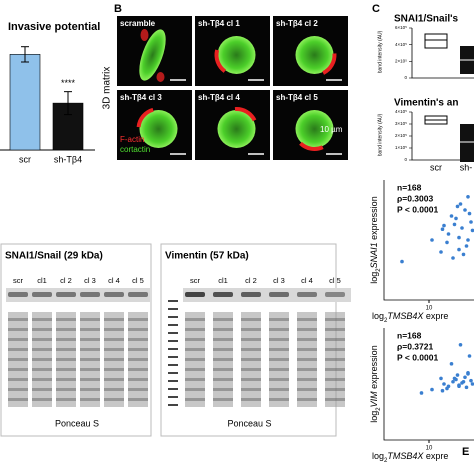 This screenshot has width=474, height=474. What do you see at coordinates (68, 83) in the screenshot?
I see `significance: ****` at bounding box center [68, 83].